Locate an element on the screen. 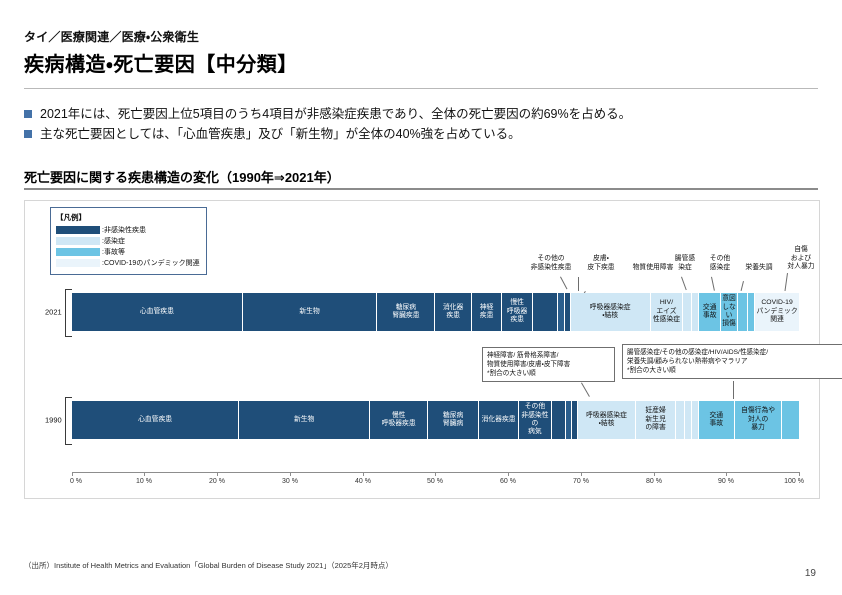 This screenshot has width=842, height=595. segment-label: 糖尿病 腎臓疾患 is located at coordinates (406, 311).